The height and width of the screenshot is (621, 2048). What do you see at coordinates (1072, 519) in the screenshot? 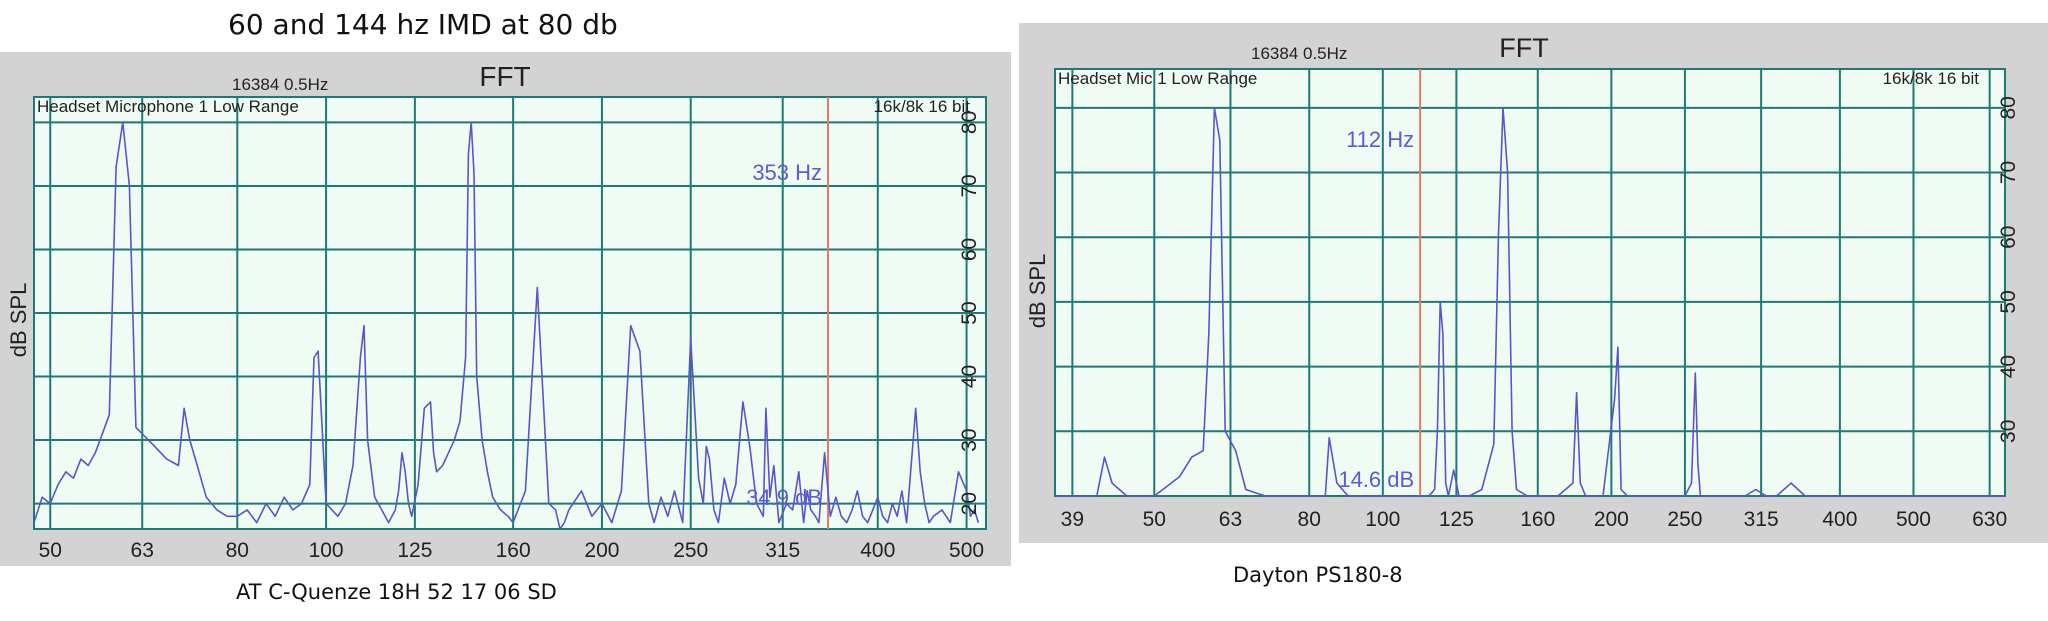
I see `x-tick-label: 39` at bounding box center [1072, 519].